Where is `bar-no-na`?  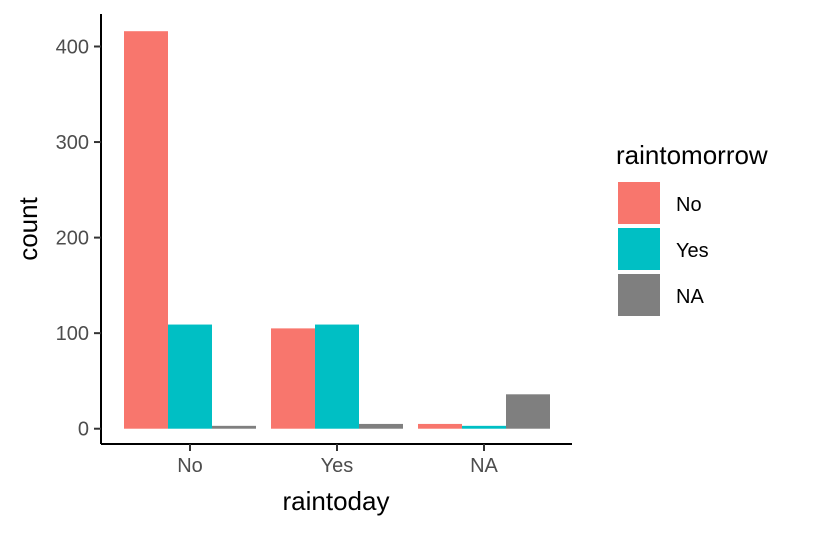 bar-no-na is located at coordinates (234, 427).